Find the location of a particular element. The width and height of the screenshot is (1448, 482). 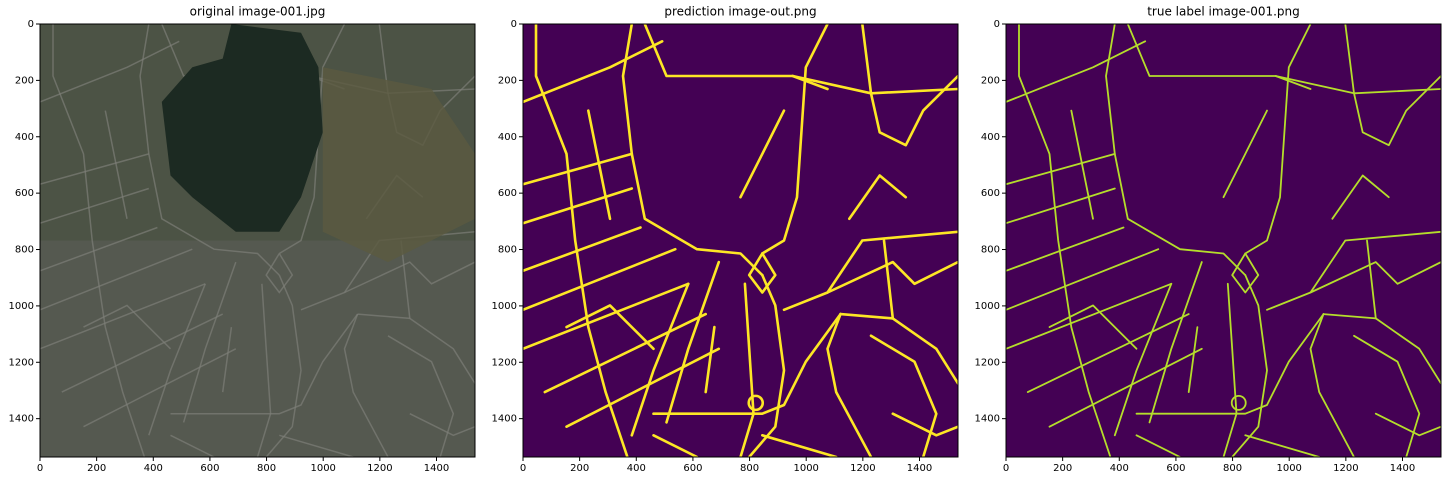

urban-texture is located at coordinates (257, 348).